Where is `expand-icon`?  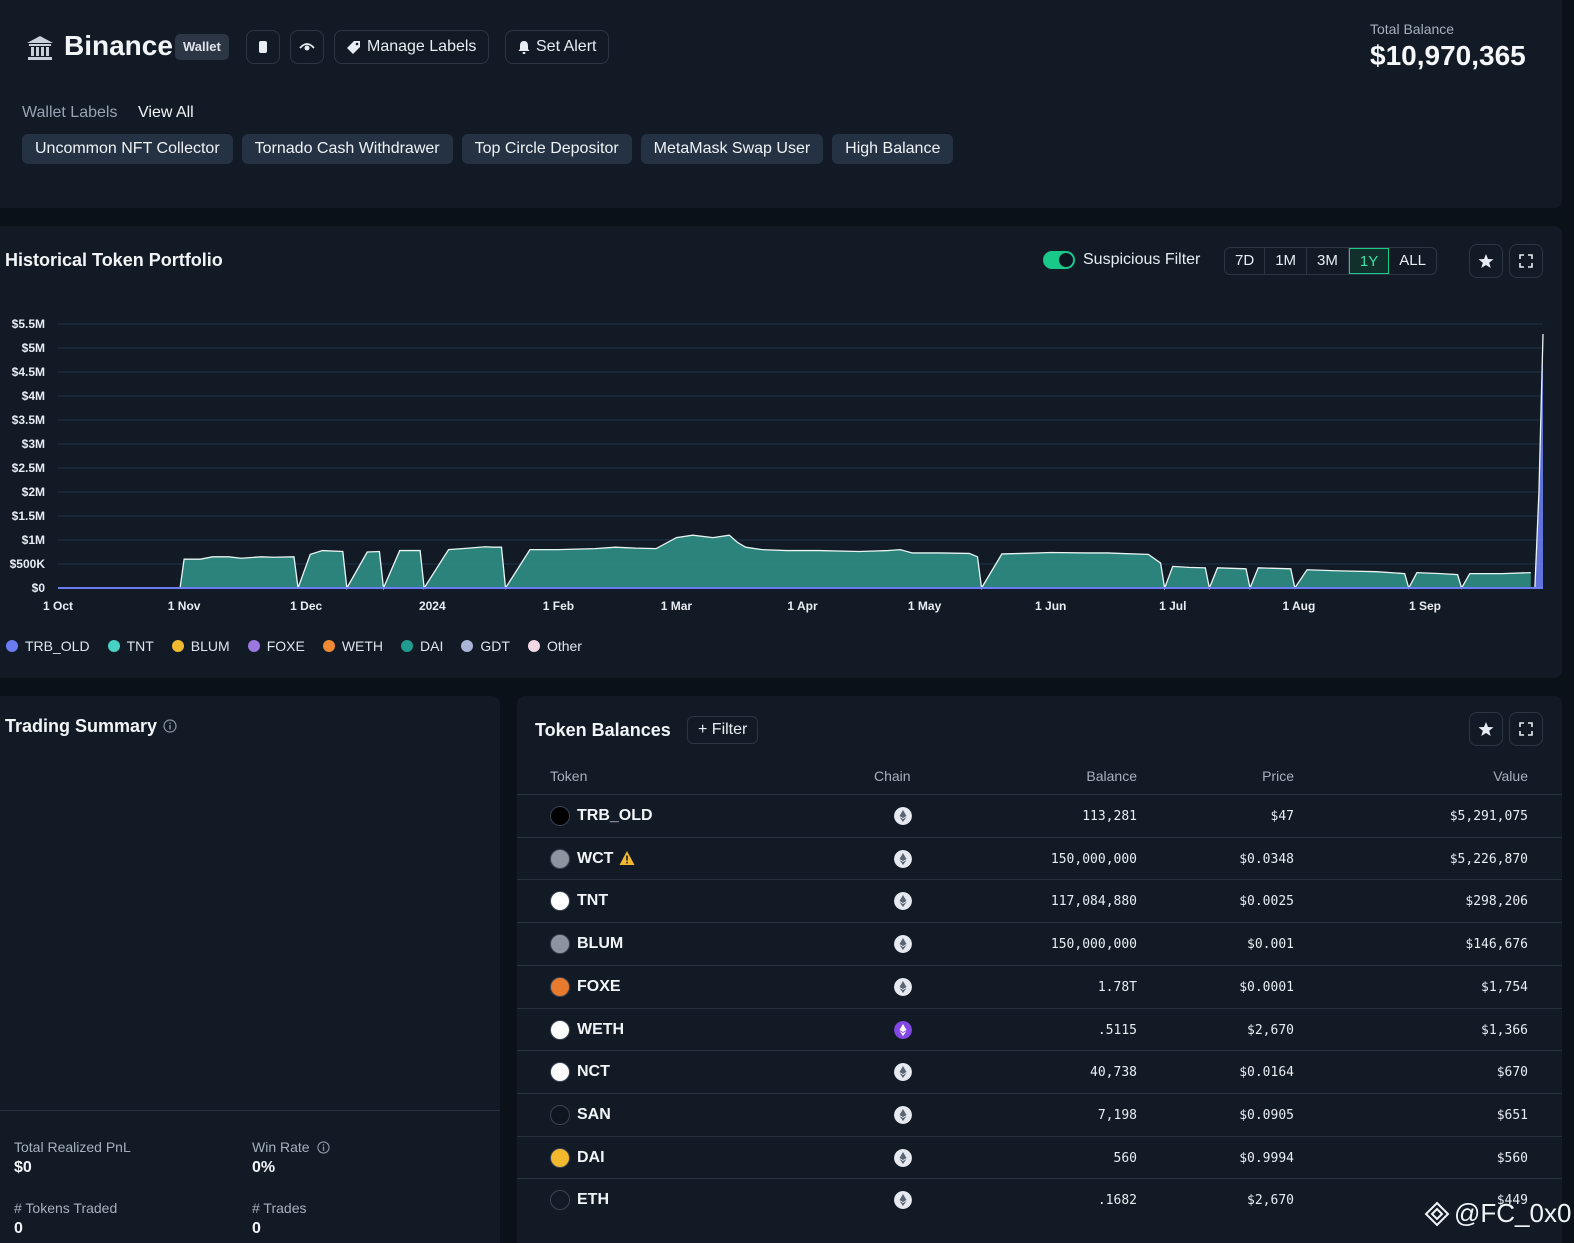 expand-icon is located at coordinates (1526, 729).